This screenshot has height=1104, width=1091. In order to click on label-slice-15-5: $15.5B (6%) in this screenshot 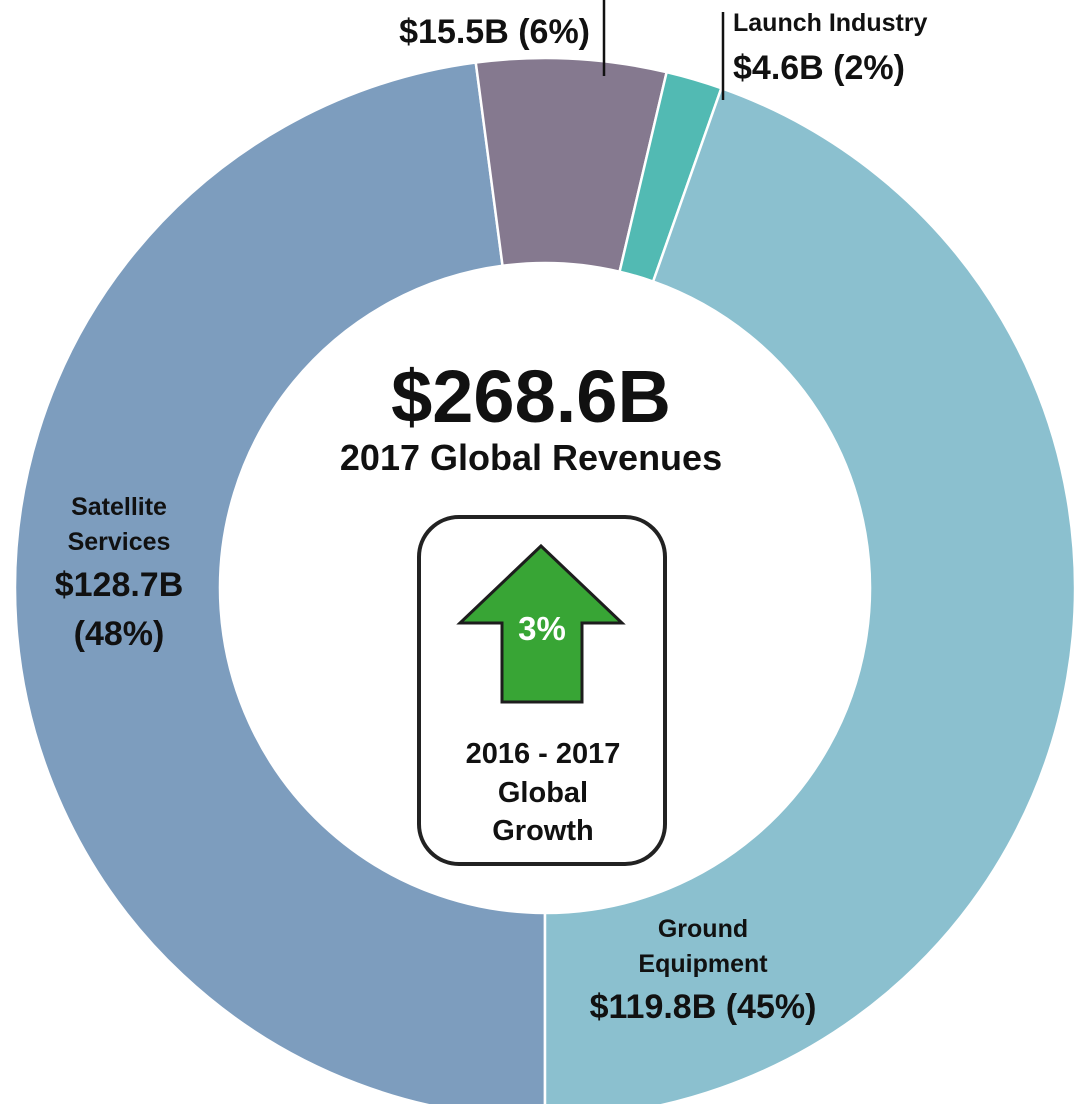, I will do `click(494, 32)`.